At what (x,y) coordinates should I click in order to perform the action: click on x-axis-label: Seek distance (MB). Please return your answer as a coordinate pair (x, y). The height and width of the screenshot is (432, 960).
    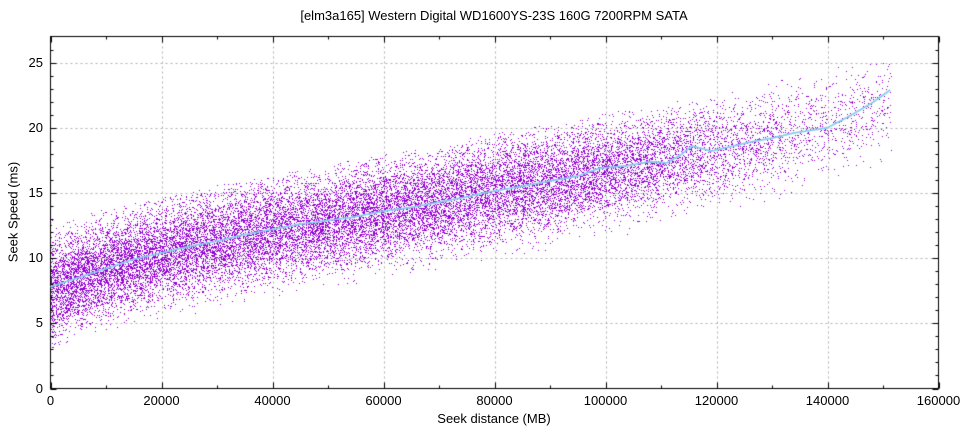
    Looking at the image, I should click on (494, 418).